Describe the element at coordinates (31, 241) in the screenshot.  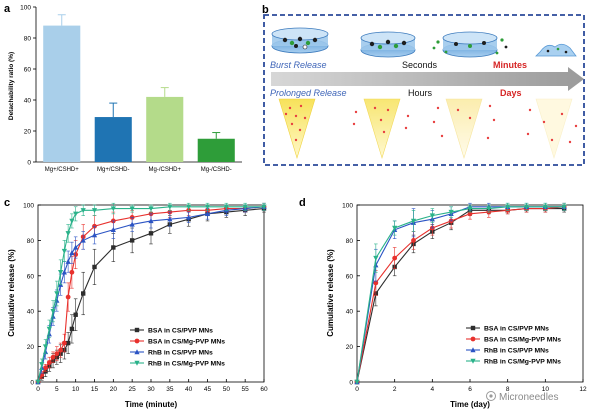
I see `y-tick-label: 80` at that location.